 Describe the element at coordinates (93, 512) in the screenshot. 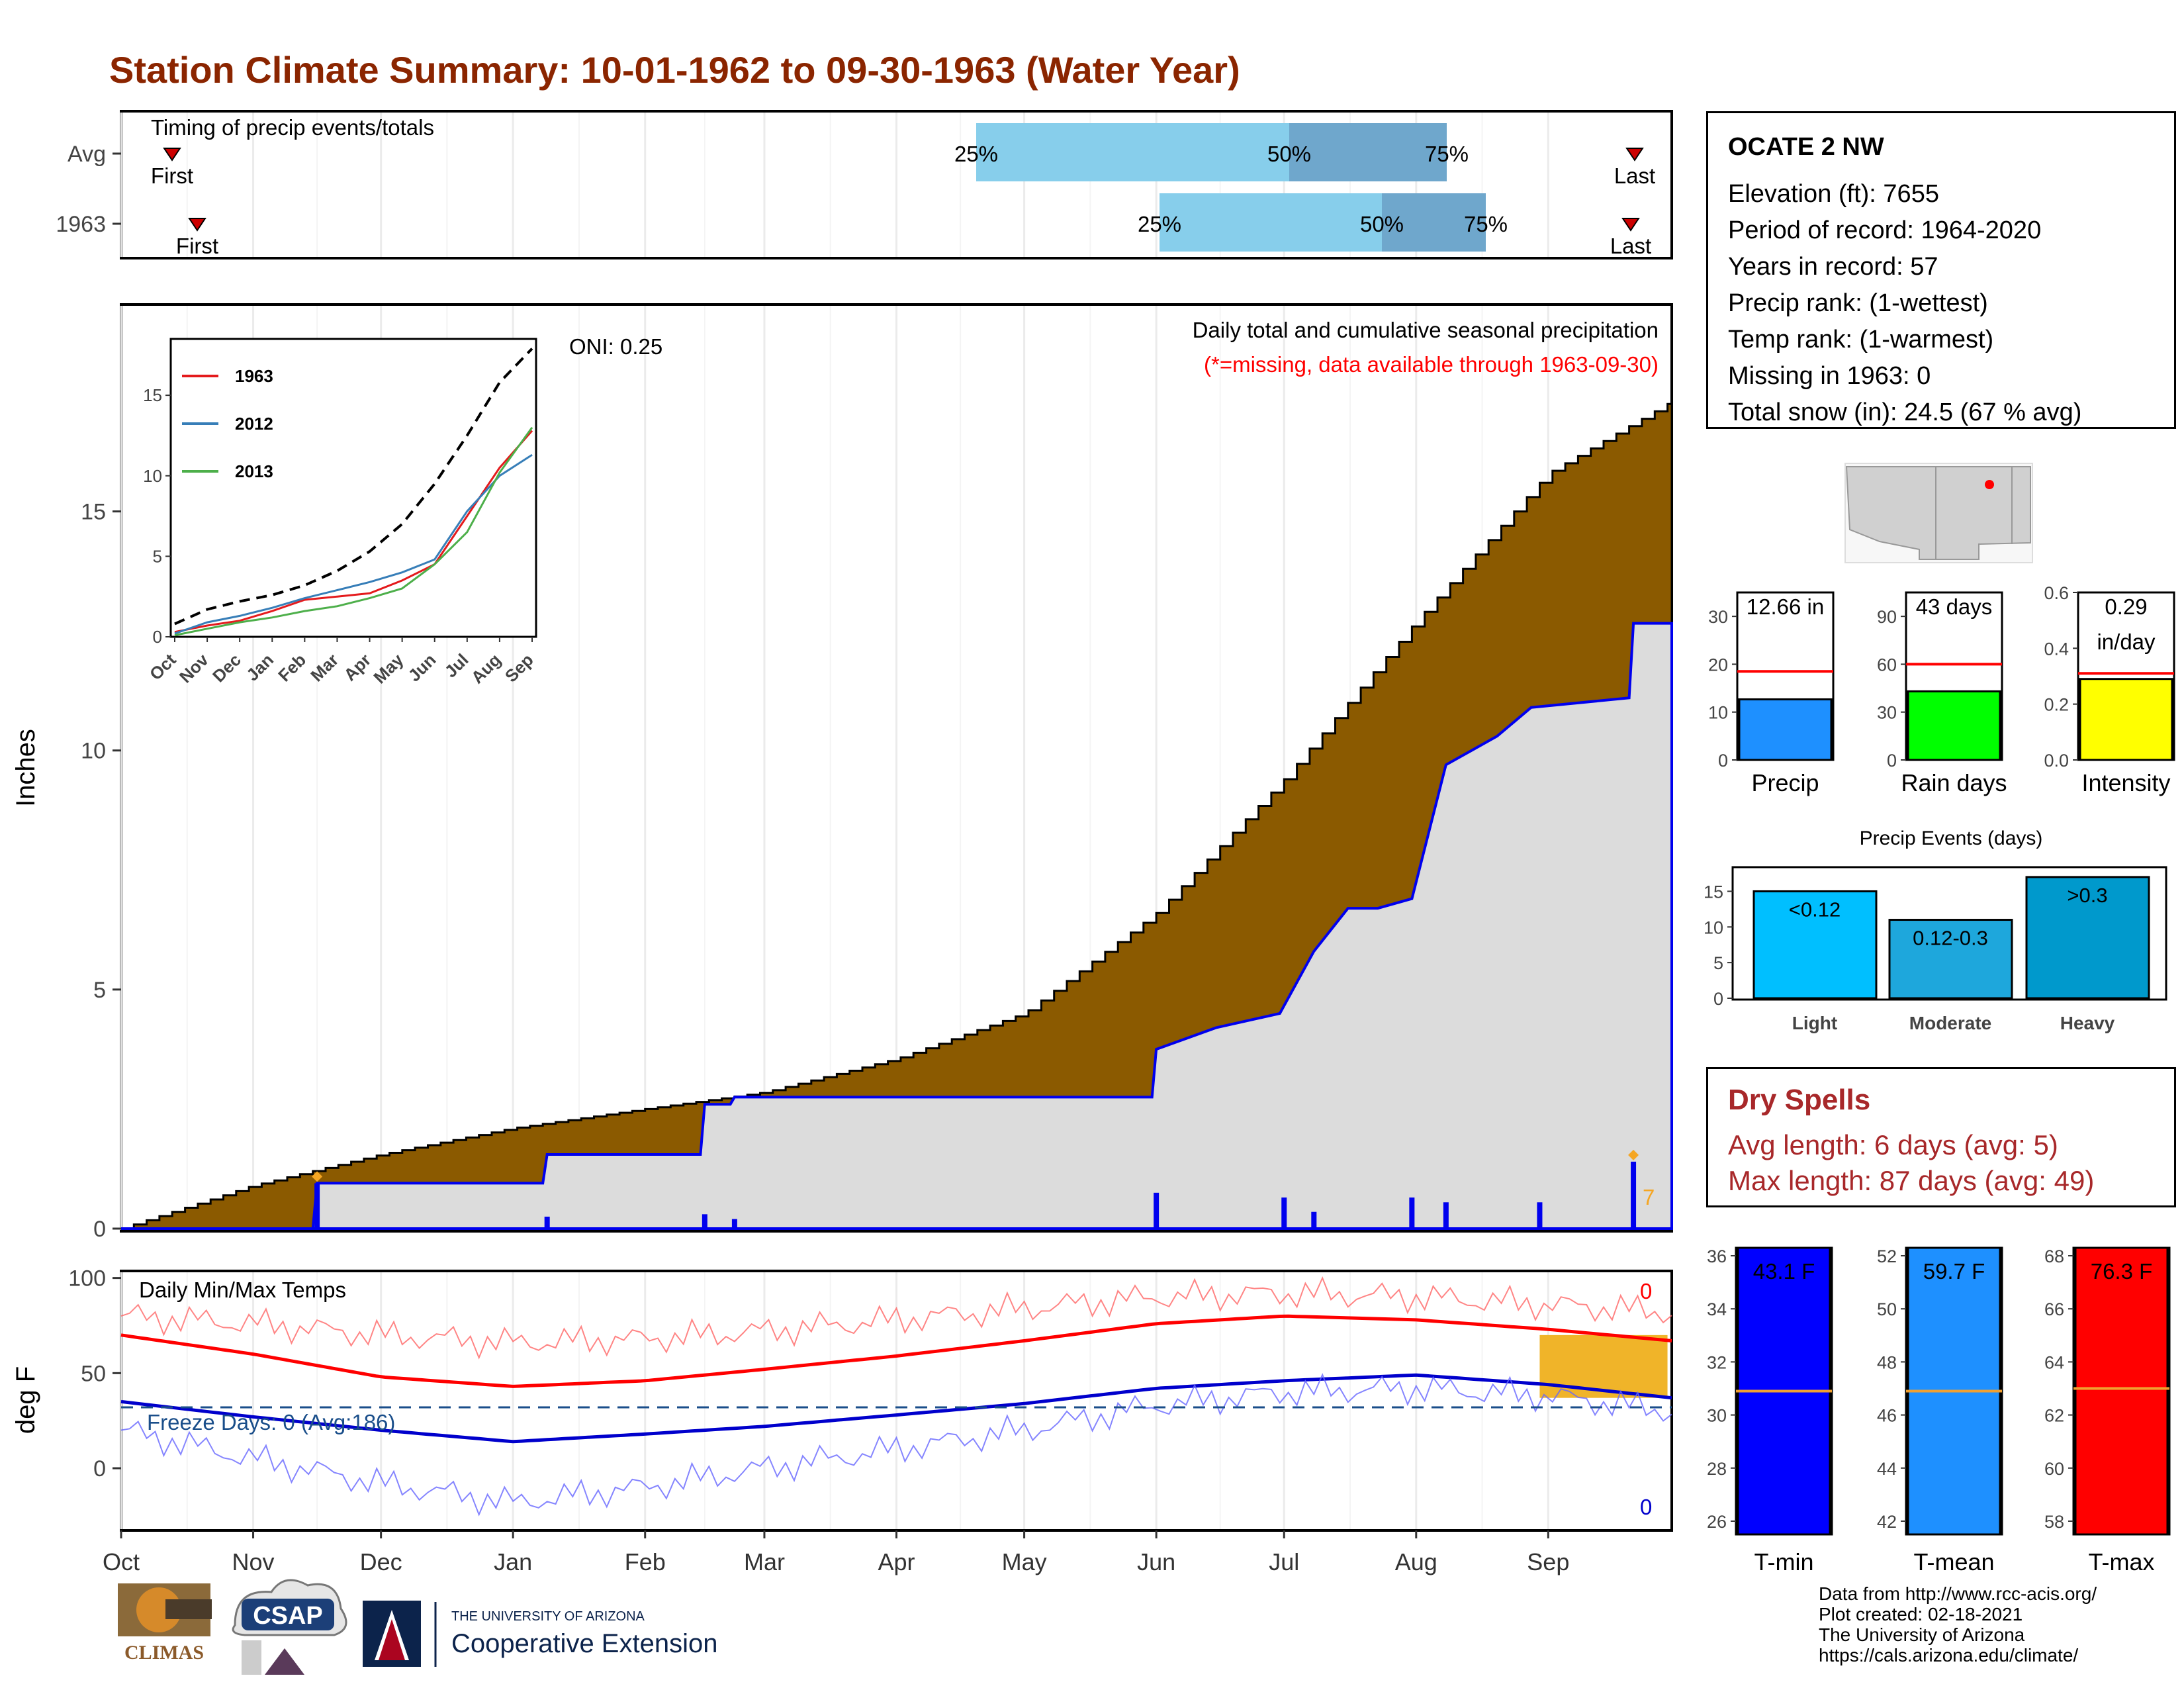

I see `y-tick-label: 15` at that location.